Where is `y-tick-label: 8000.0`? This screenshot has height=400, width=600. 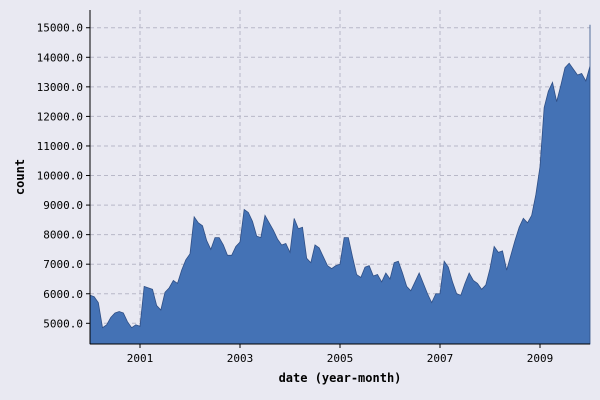
y-tick-label: 8000.0 is located at coordinates (63, 235).